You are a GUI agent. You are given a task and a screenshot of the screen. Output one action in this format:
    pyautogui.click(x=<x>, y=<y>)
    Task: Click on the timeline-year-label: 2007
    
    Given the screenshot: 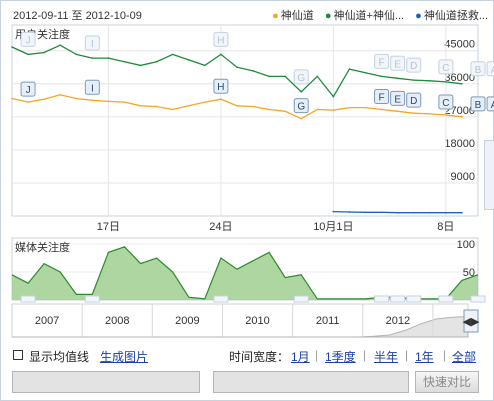 What is the action you would take?
    pyautogui.click(x=47, y=321)
    